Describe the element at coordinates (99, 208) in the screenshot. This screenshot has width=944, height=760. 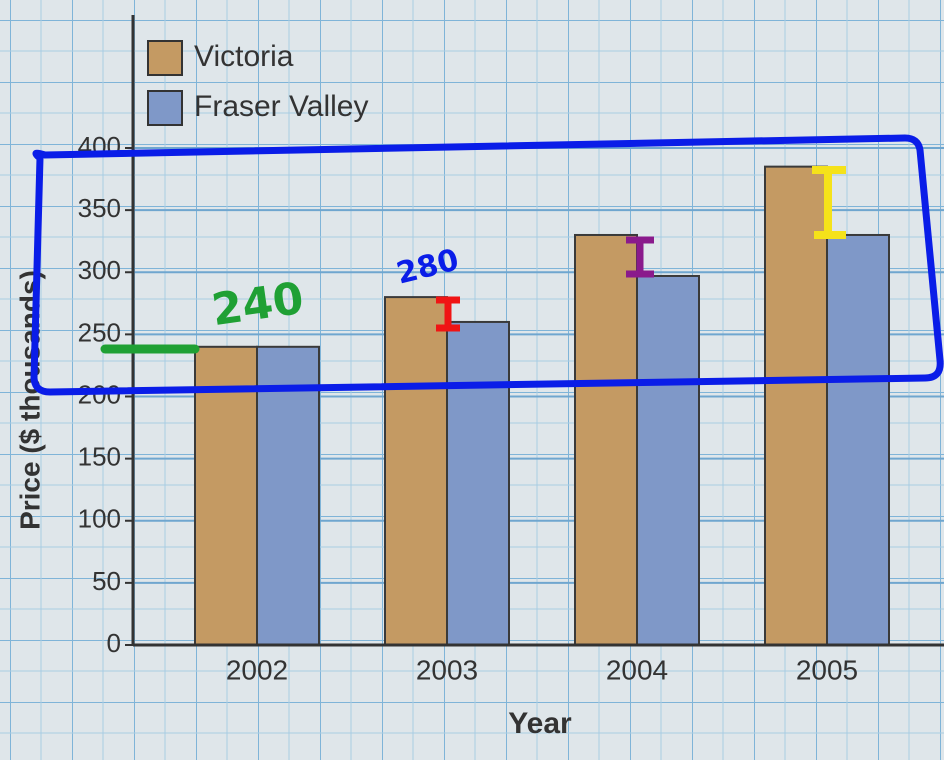
I see `y-tick-label: 350` at that location.